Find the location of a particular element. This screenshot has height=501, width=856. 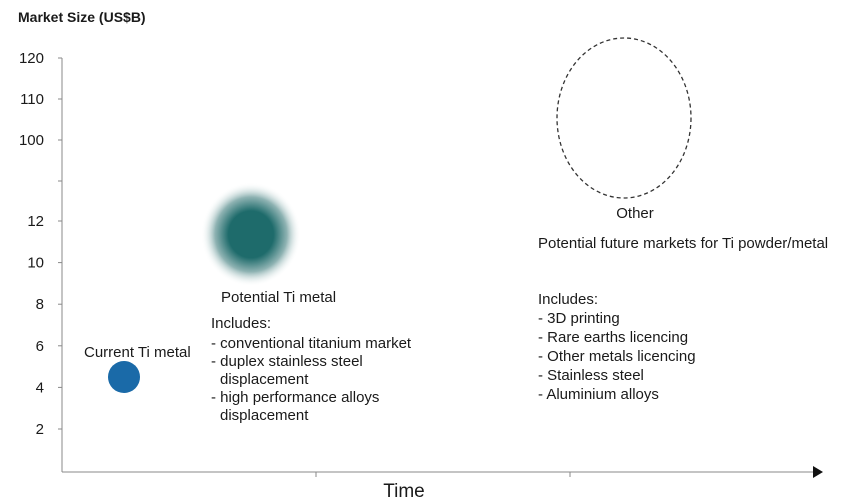

bubble-other is located at coordinates (624, 118).